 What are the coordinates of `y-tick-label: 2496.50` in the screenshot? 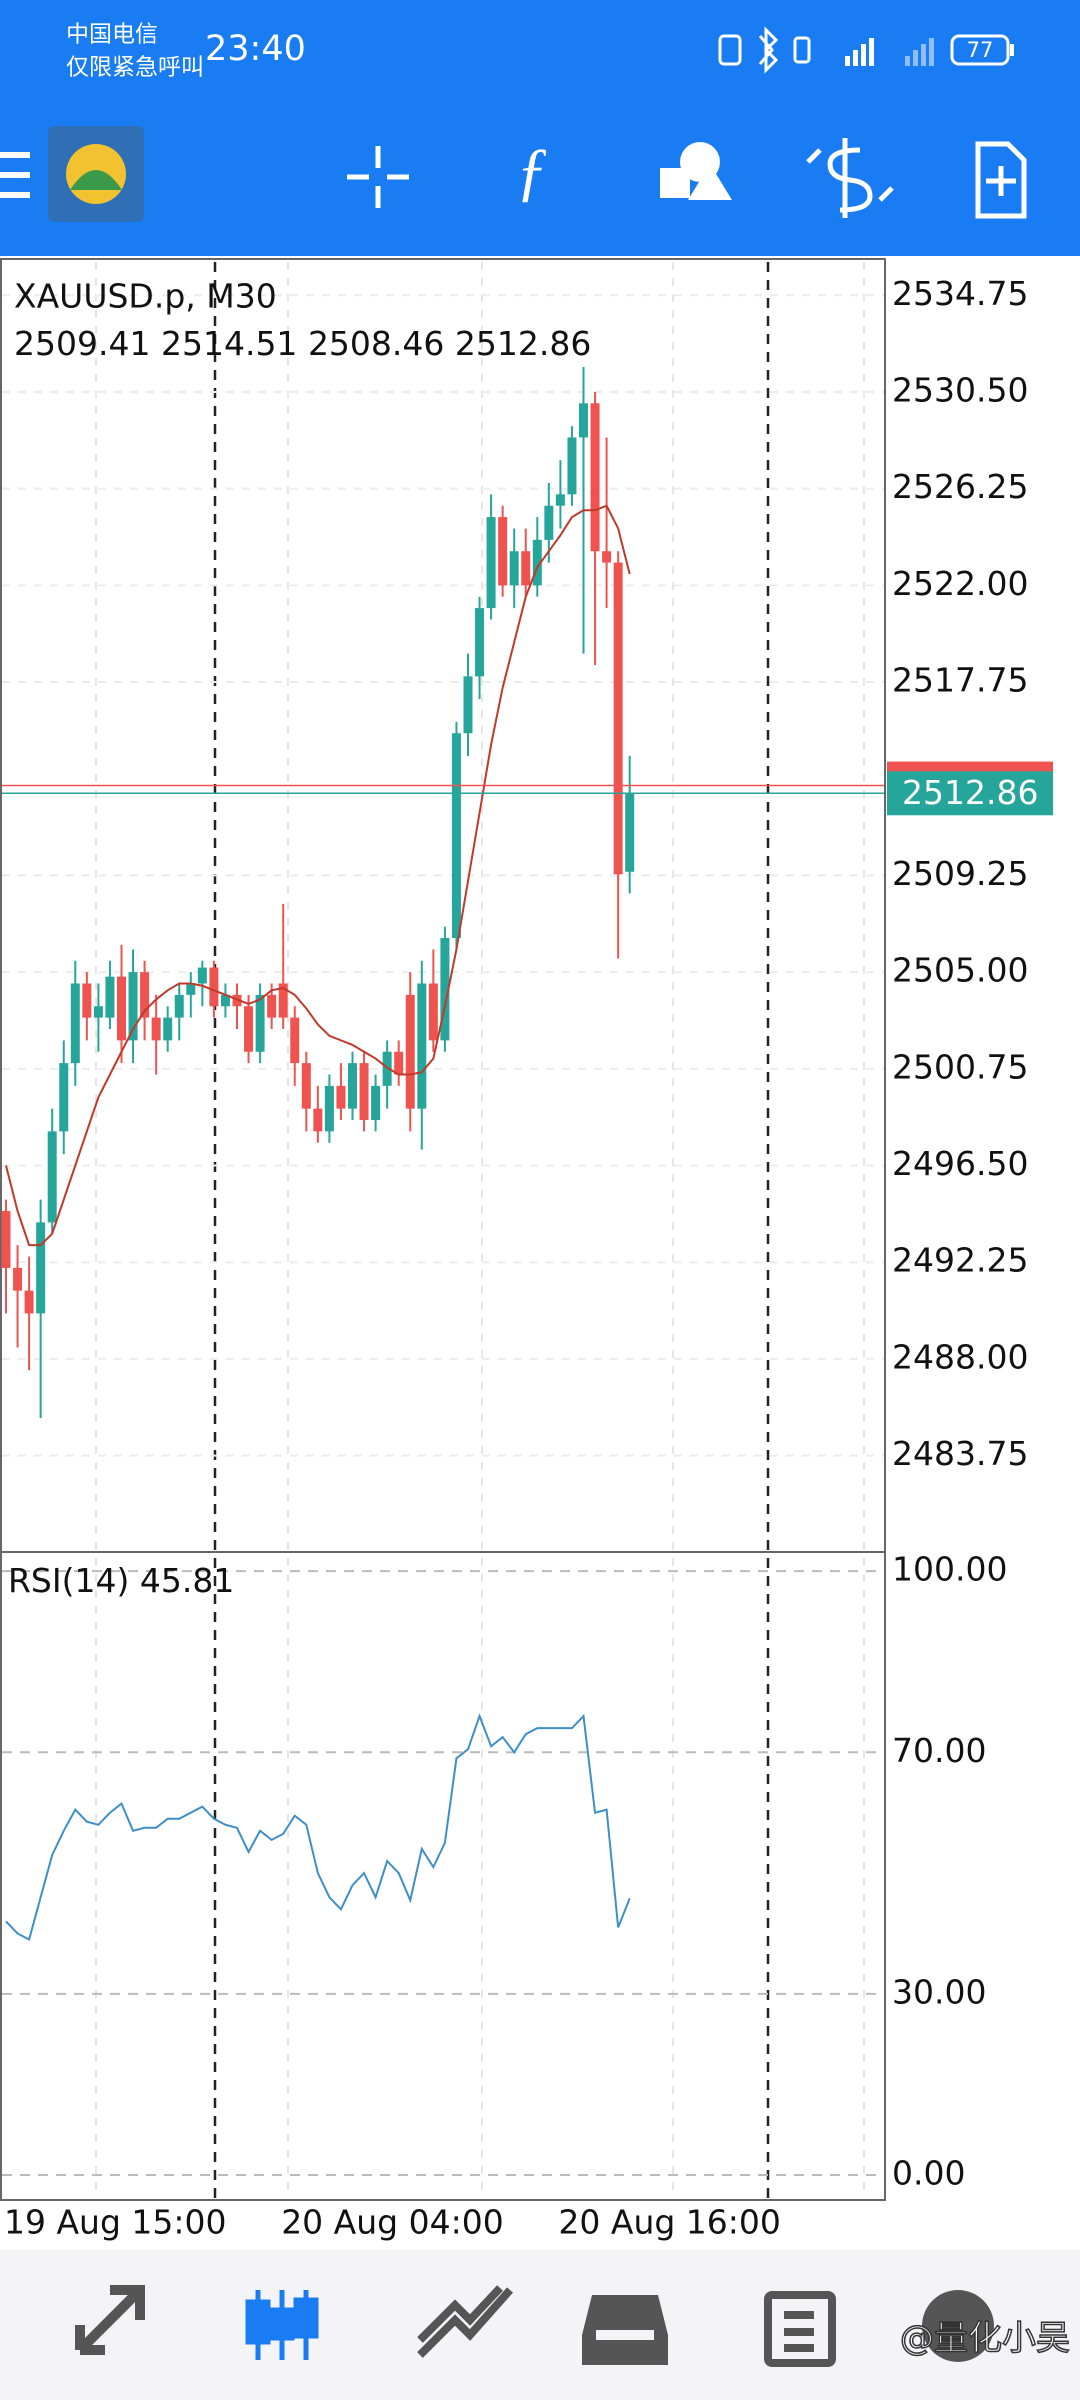 It's located at (960, 1163).